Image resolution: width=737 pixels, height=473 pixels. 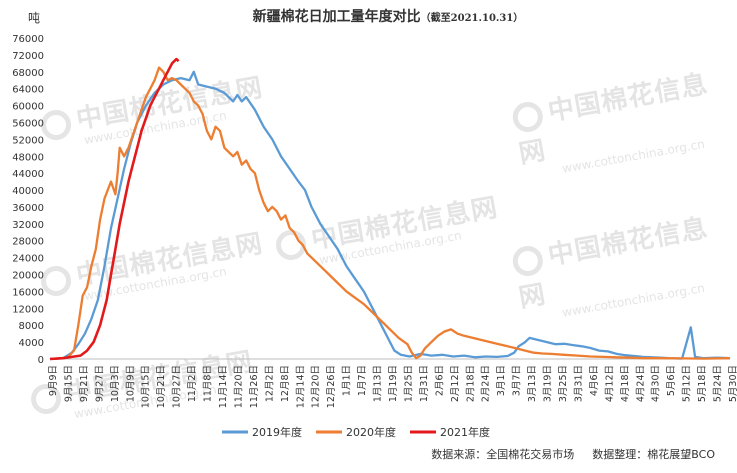 I want to click on x-tick-label: 10月15日, so click(x=146, y=386).